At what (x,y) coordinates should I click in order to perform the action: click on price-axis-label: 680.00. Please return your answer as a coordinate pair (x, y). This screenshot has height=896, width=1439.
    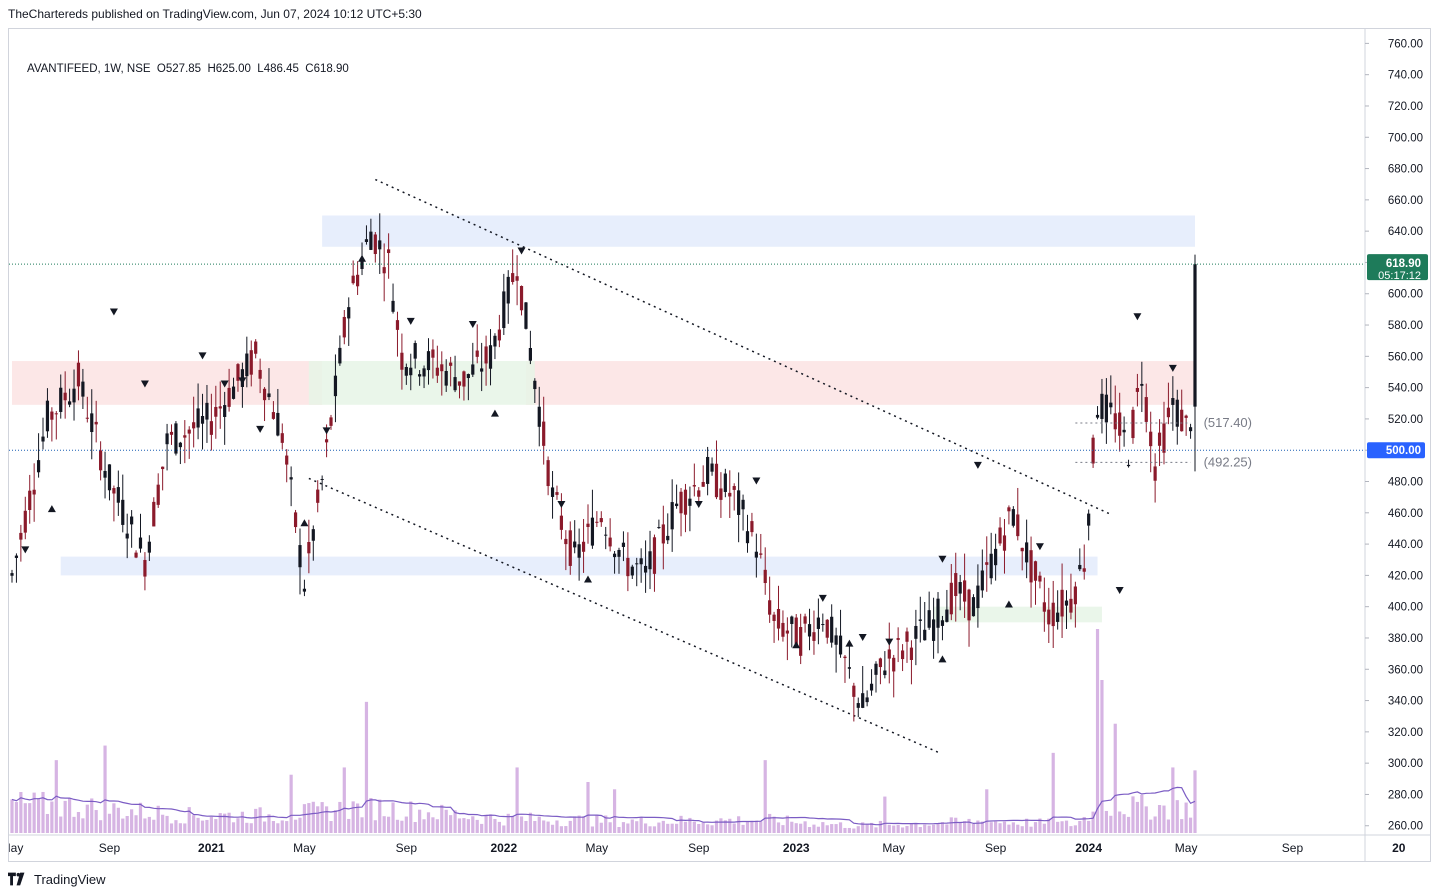
    Looking at the image, I should click on (1405, 170).